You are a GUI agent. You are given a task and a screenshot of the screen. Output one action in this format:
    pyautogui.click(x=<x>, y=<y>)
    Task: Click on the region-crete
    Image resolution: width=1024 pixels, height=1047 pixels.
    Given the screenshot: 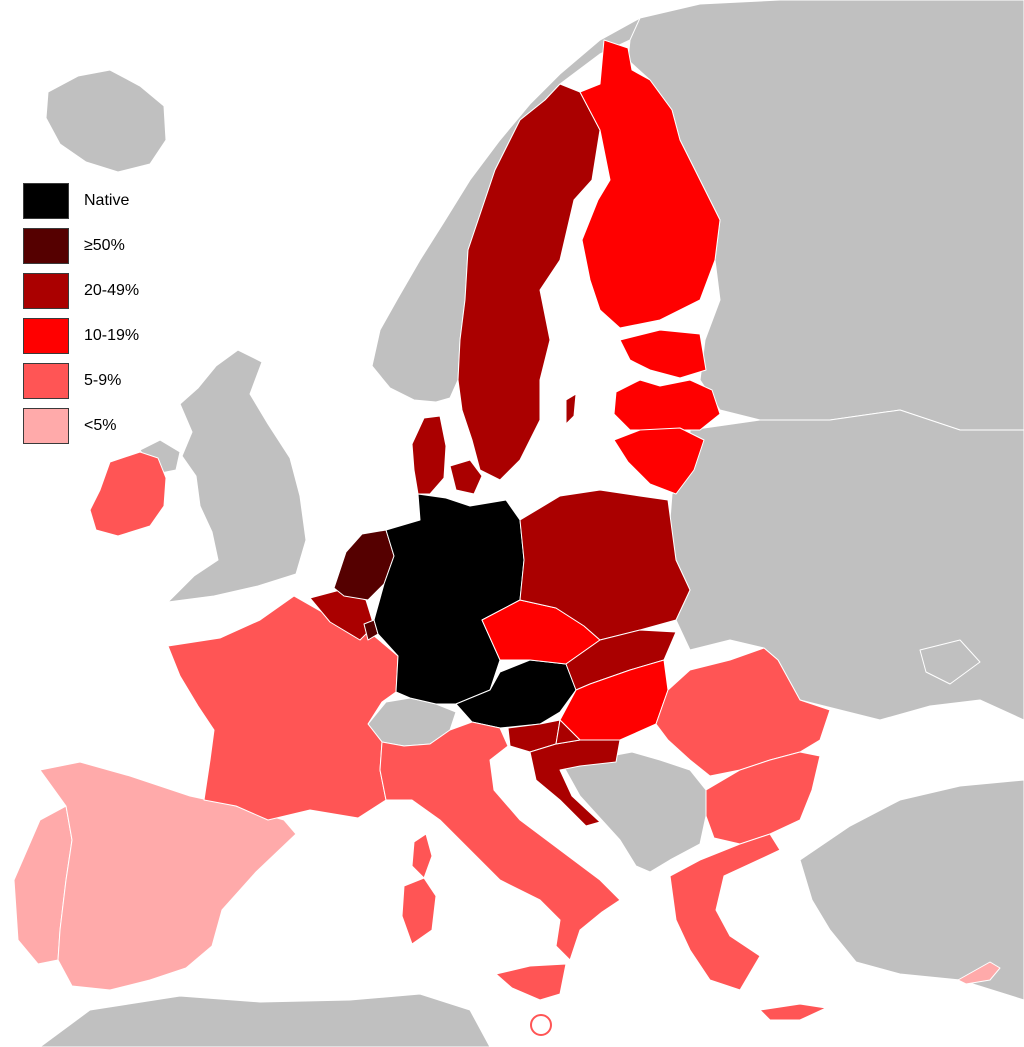 What is the action you would take?
    pyautogui.click(x=793, y=1012)
    